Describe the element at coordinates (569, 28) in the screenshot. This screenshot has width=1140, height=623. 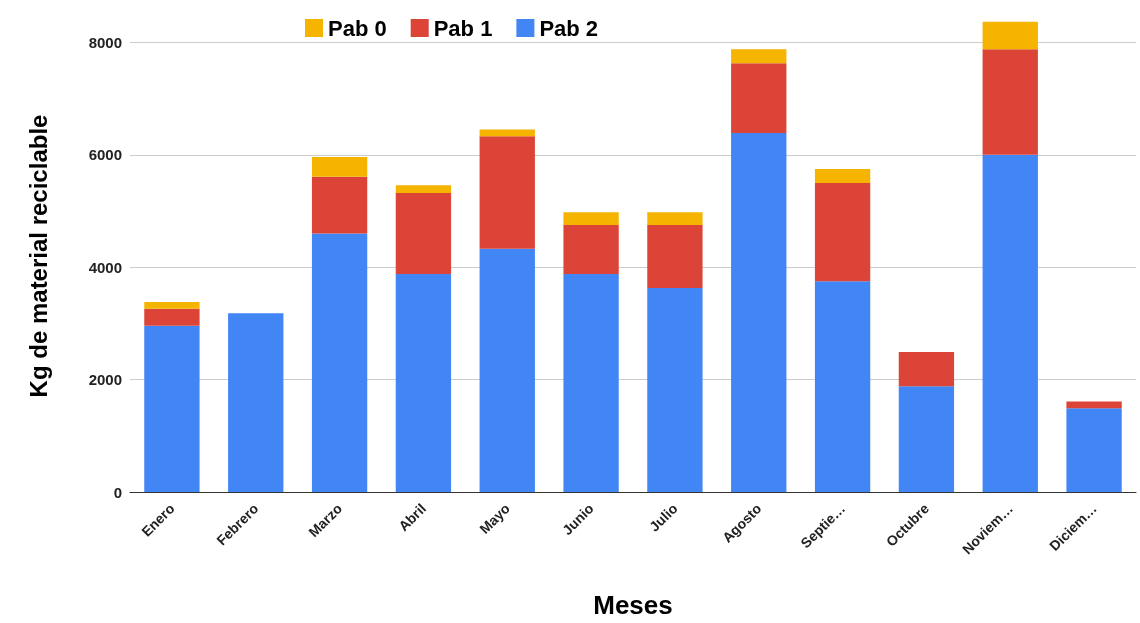
I see `legend-label: Pab 2` at that location.